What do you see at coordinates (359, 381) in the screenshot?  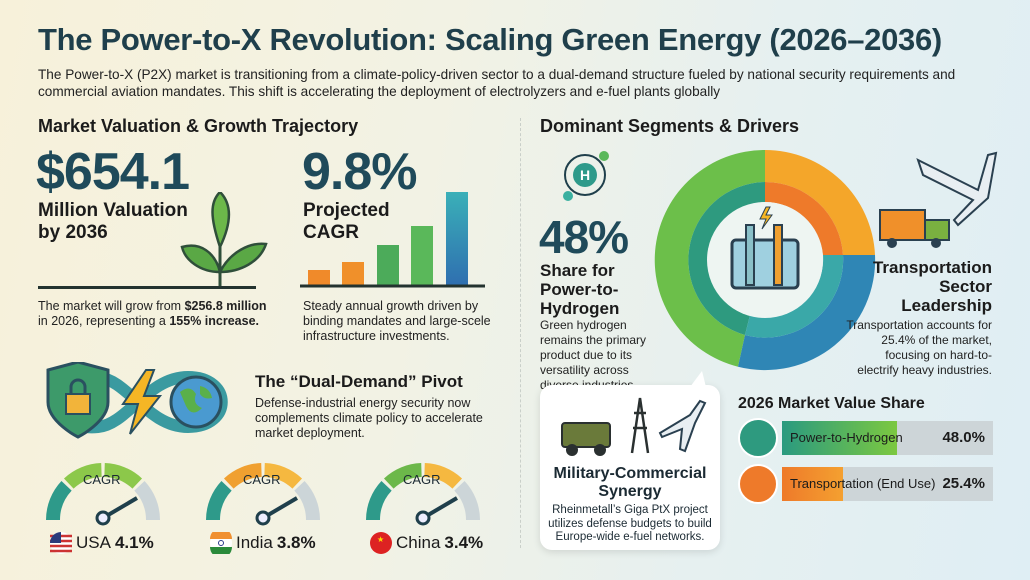 I see `pivot-title: The “Dual-Demand” Pivot` at bounding box center [359, 381].